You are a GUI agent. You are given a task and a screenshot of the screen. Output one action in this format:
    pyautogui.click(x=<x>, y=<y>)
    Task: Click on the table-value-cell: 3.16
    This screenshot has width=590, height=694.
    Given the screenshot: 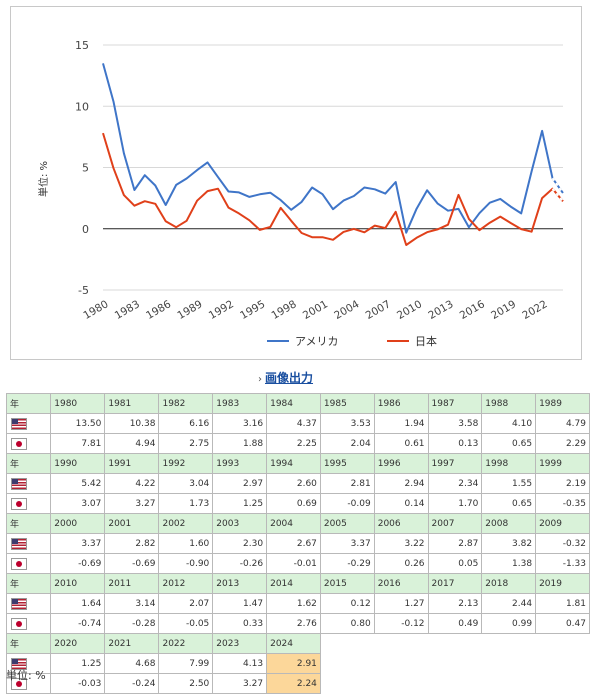 What is the action you would take?
    pyautogui.click(x=240, y=423)
    